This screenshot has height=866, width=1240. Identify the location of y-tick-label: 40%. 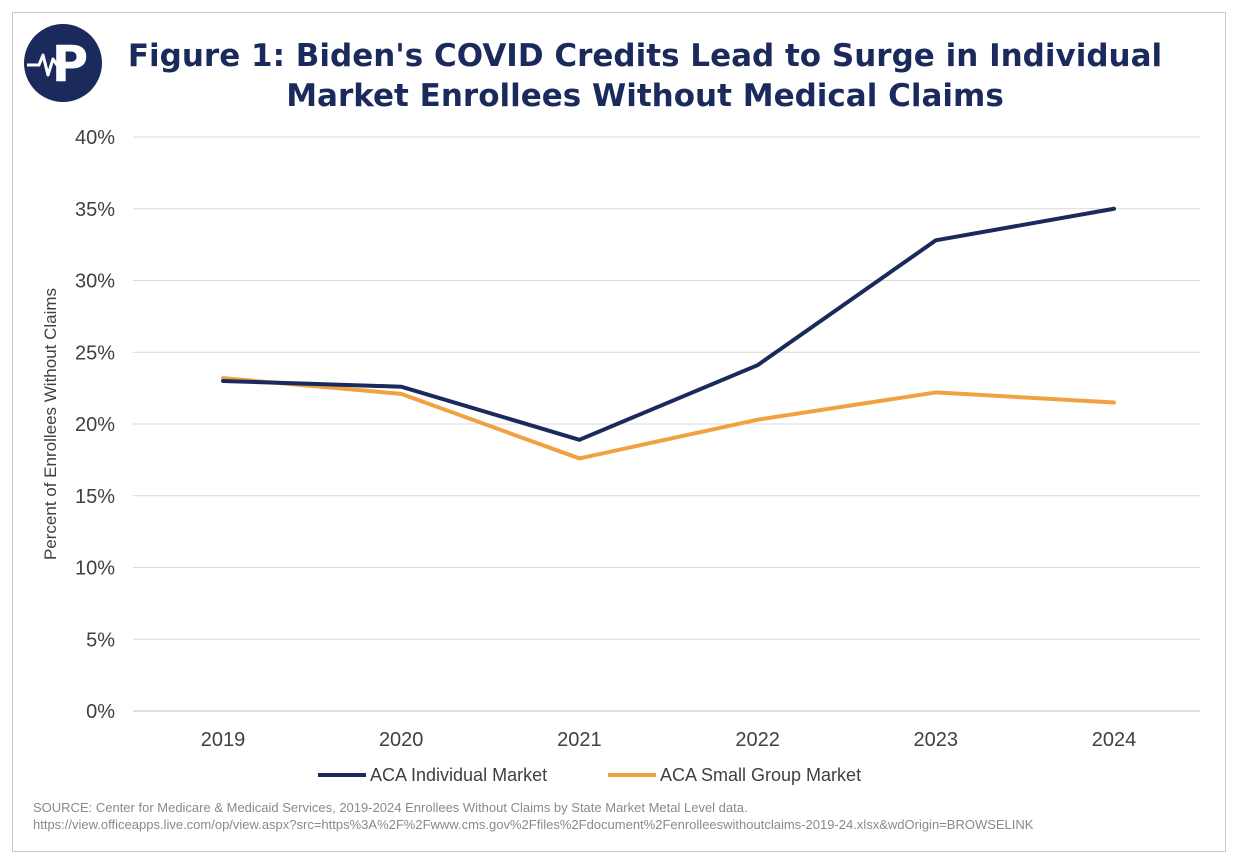
(95, 138).